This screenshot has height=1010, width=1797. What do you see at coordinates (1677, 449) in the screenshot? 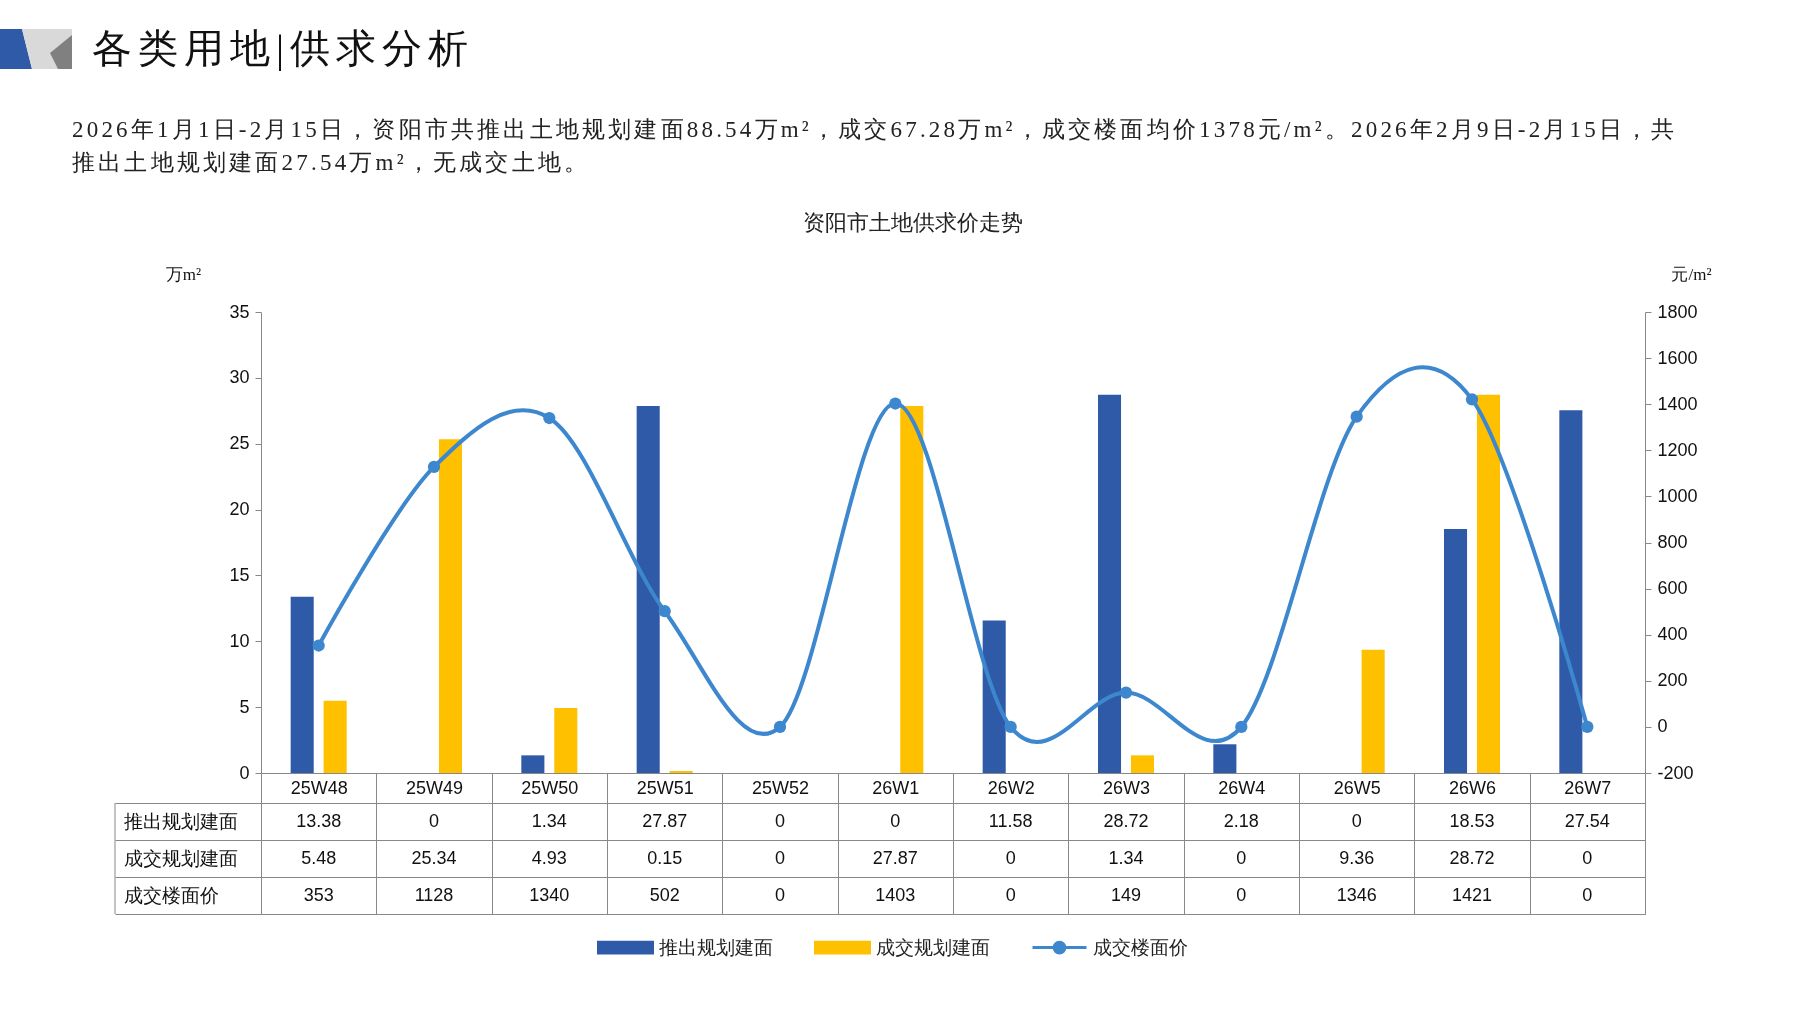
I see `y2-tick-label: 1200` at bounding box center [1677, 449].